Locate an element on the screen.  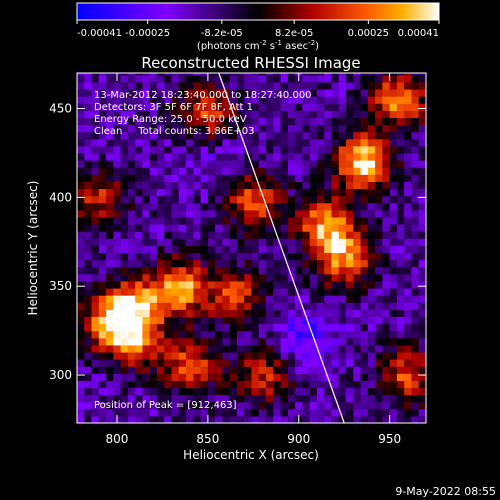
x-tick-label: 800 is located at coordinates (117, 439).